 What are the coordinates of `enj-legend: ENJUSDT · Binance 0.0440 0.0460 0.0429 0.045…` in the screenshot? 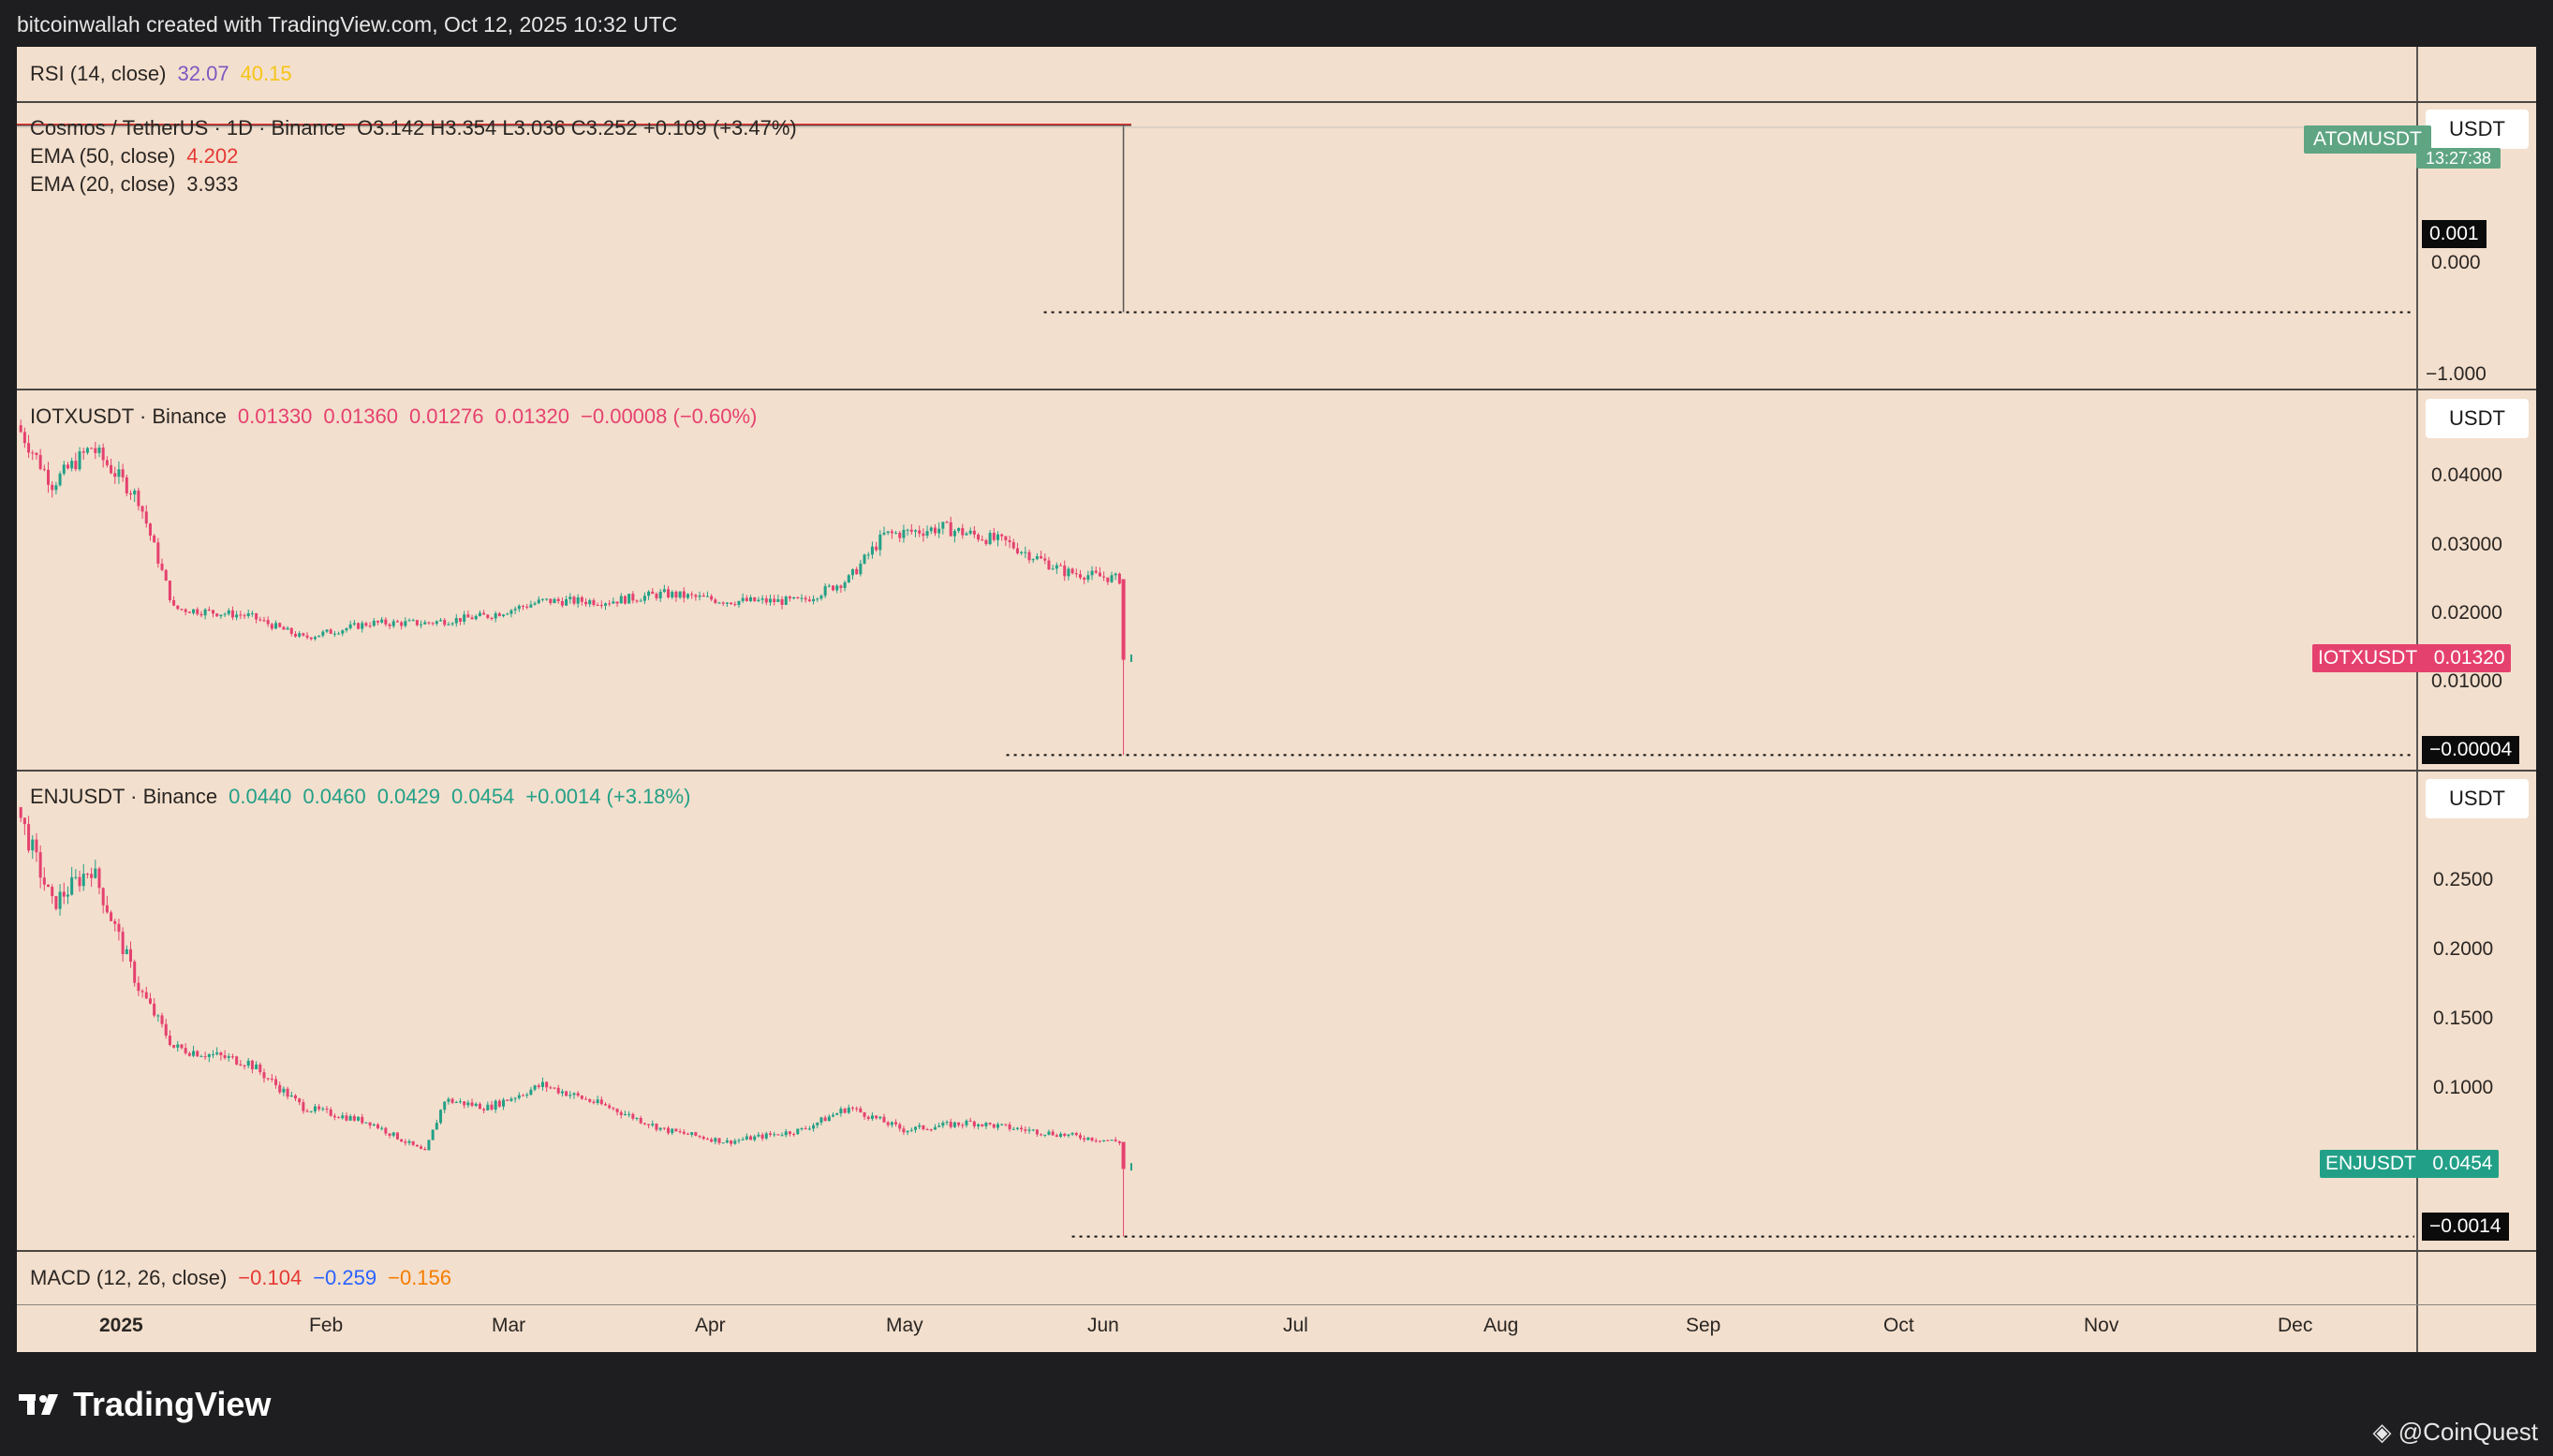 It's located at (365, 797).